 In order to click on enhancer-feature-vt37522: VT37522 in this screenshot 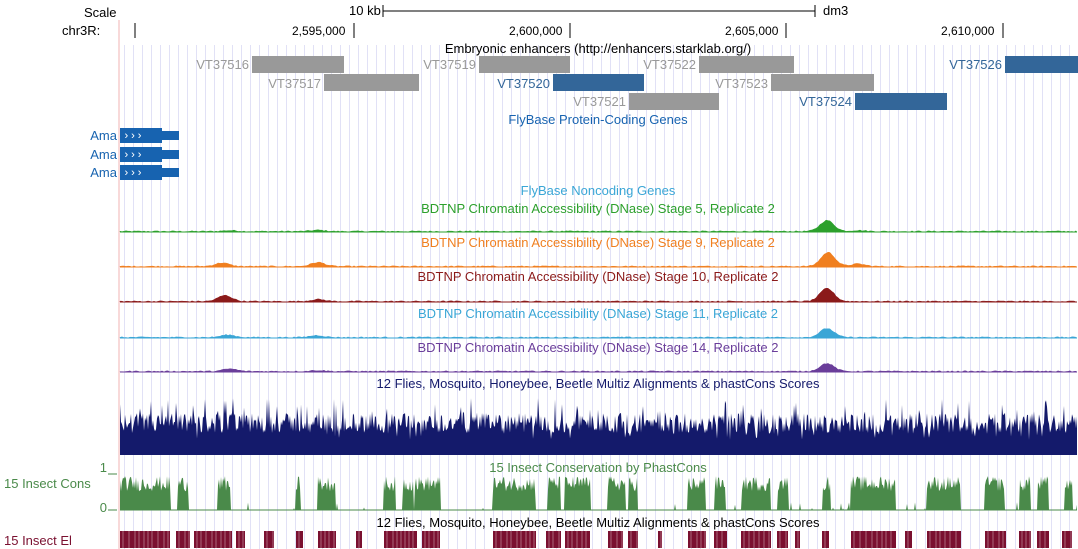, I will do `click(718, 64)`.